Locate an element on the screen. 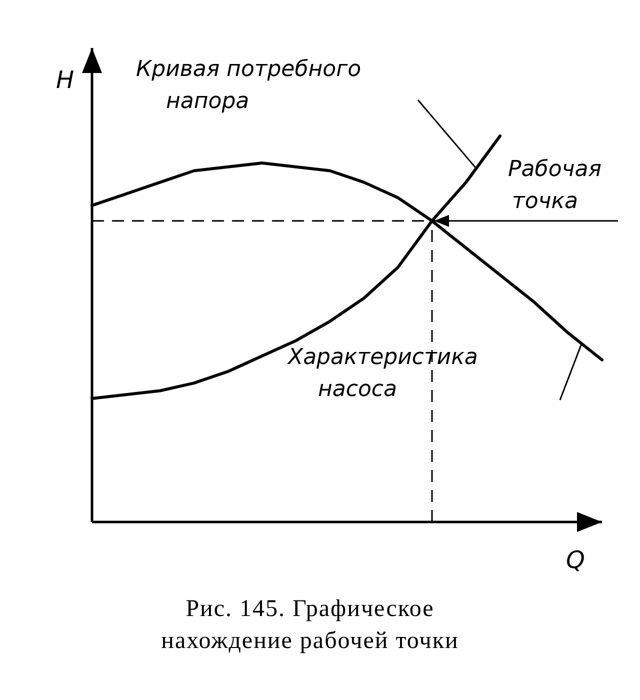 Image resolution: width=640 pixels, height=700 pixels. y-axis-title: H is located at coordinates (65, 80).